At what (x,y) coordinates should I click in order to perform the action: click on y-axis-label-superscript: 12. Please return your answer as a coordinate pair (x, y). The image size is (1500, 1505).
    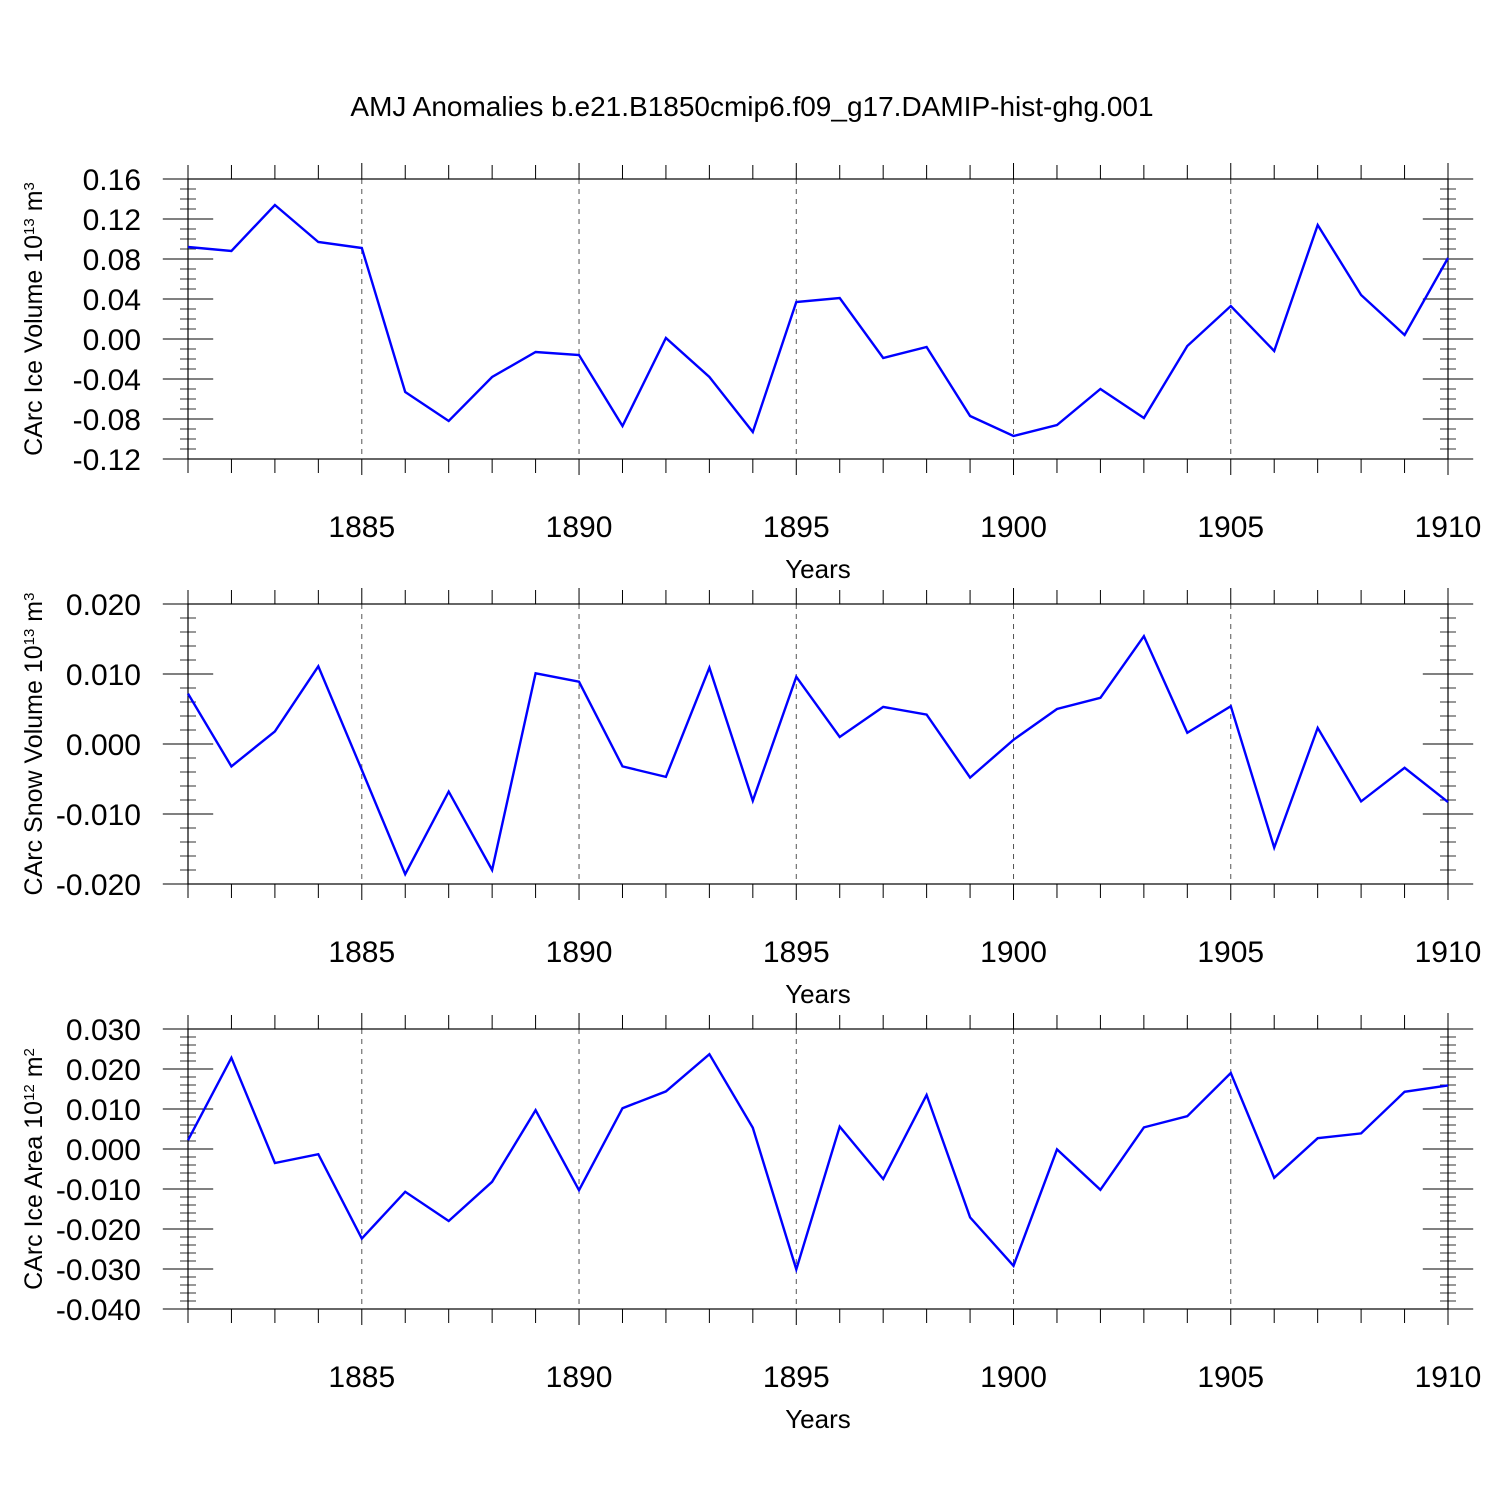
    Looking at the image, I should click on (29, 1092).